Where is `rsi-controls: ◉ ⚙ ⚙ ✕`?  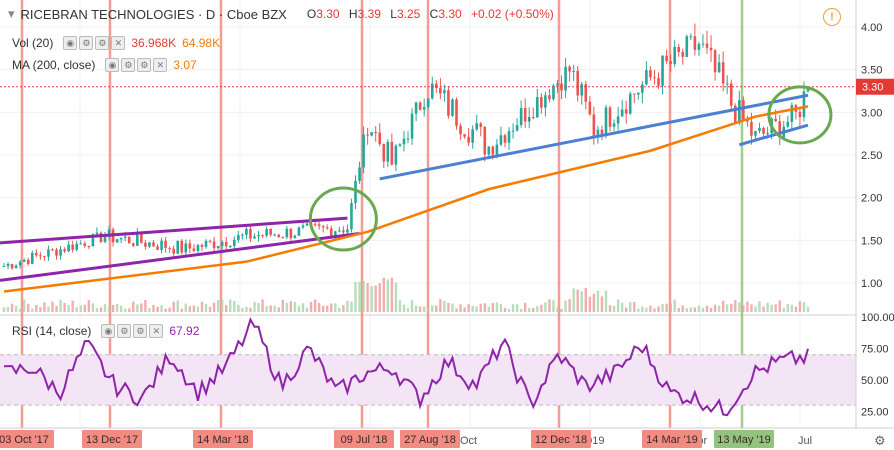 rsi-controls: ◉ ⚙ ⚙ ✕ is located at coordinates (132, 331).